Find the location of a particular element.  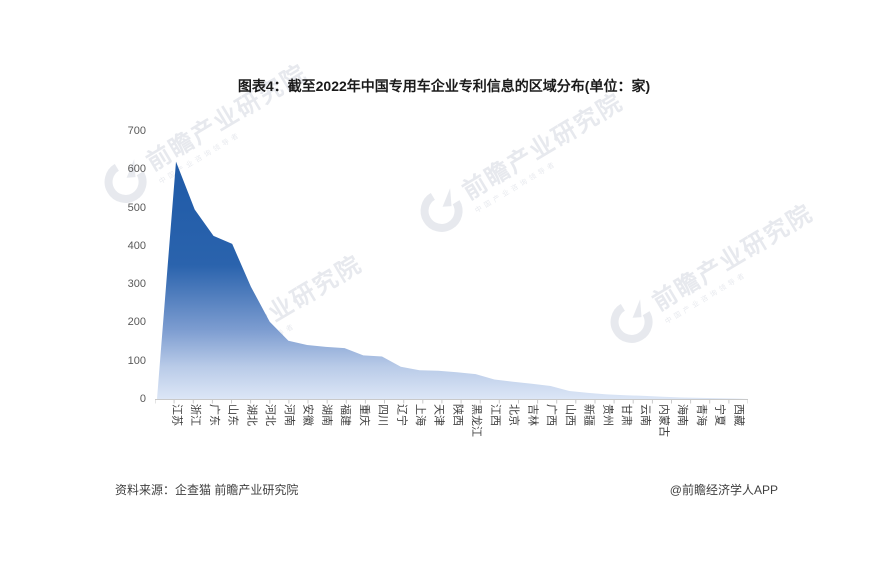

x-axis-label: 广西 is located at coordinates (551, 415).